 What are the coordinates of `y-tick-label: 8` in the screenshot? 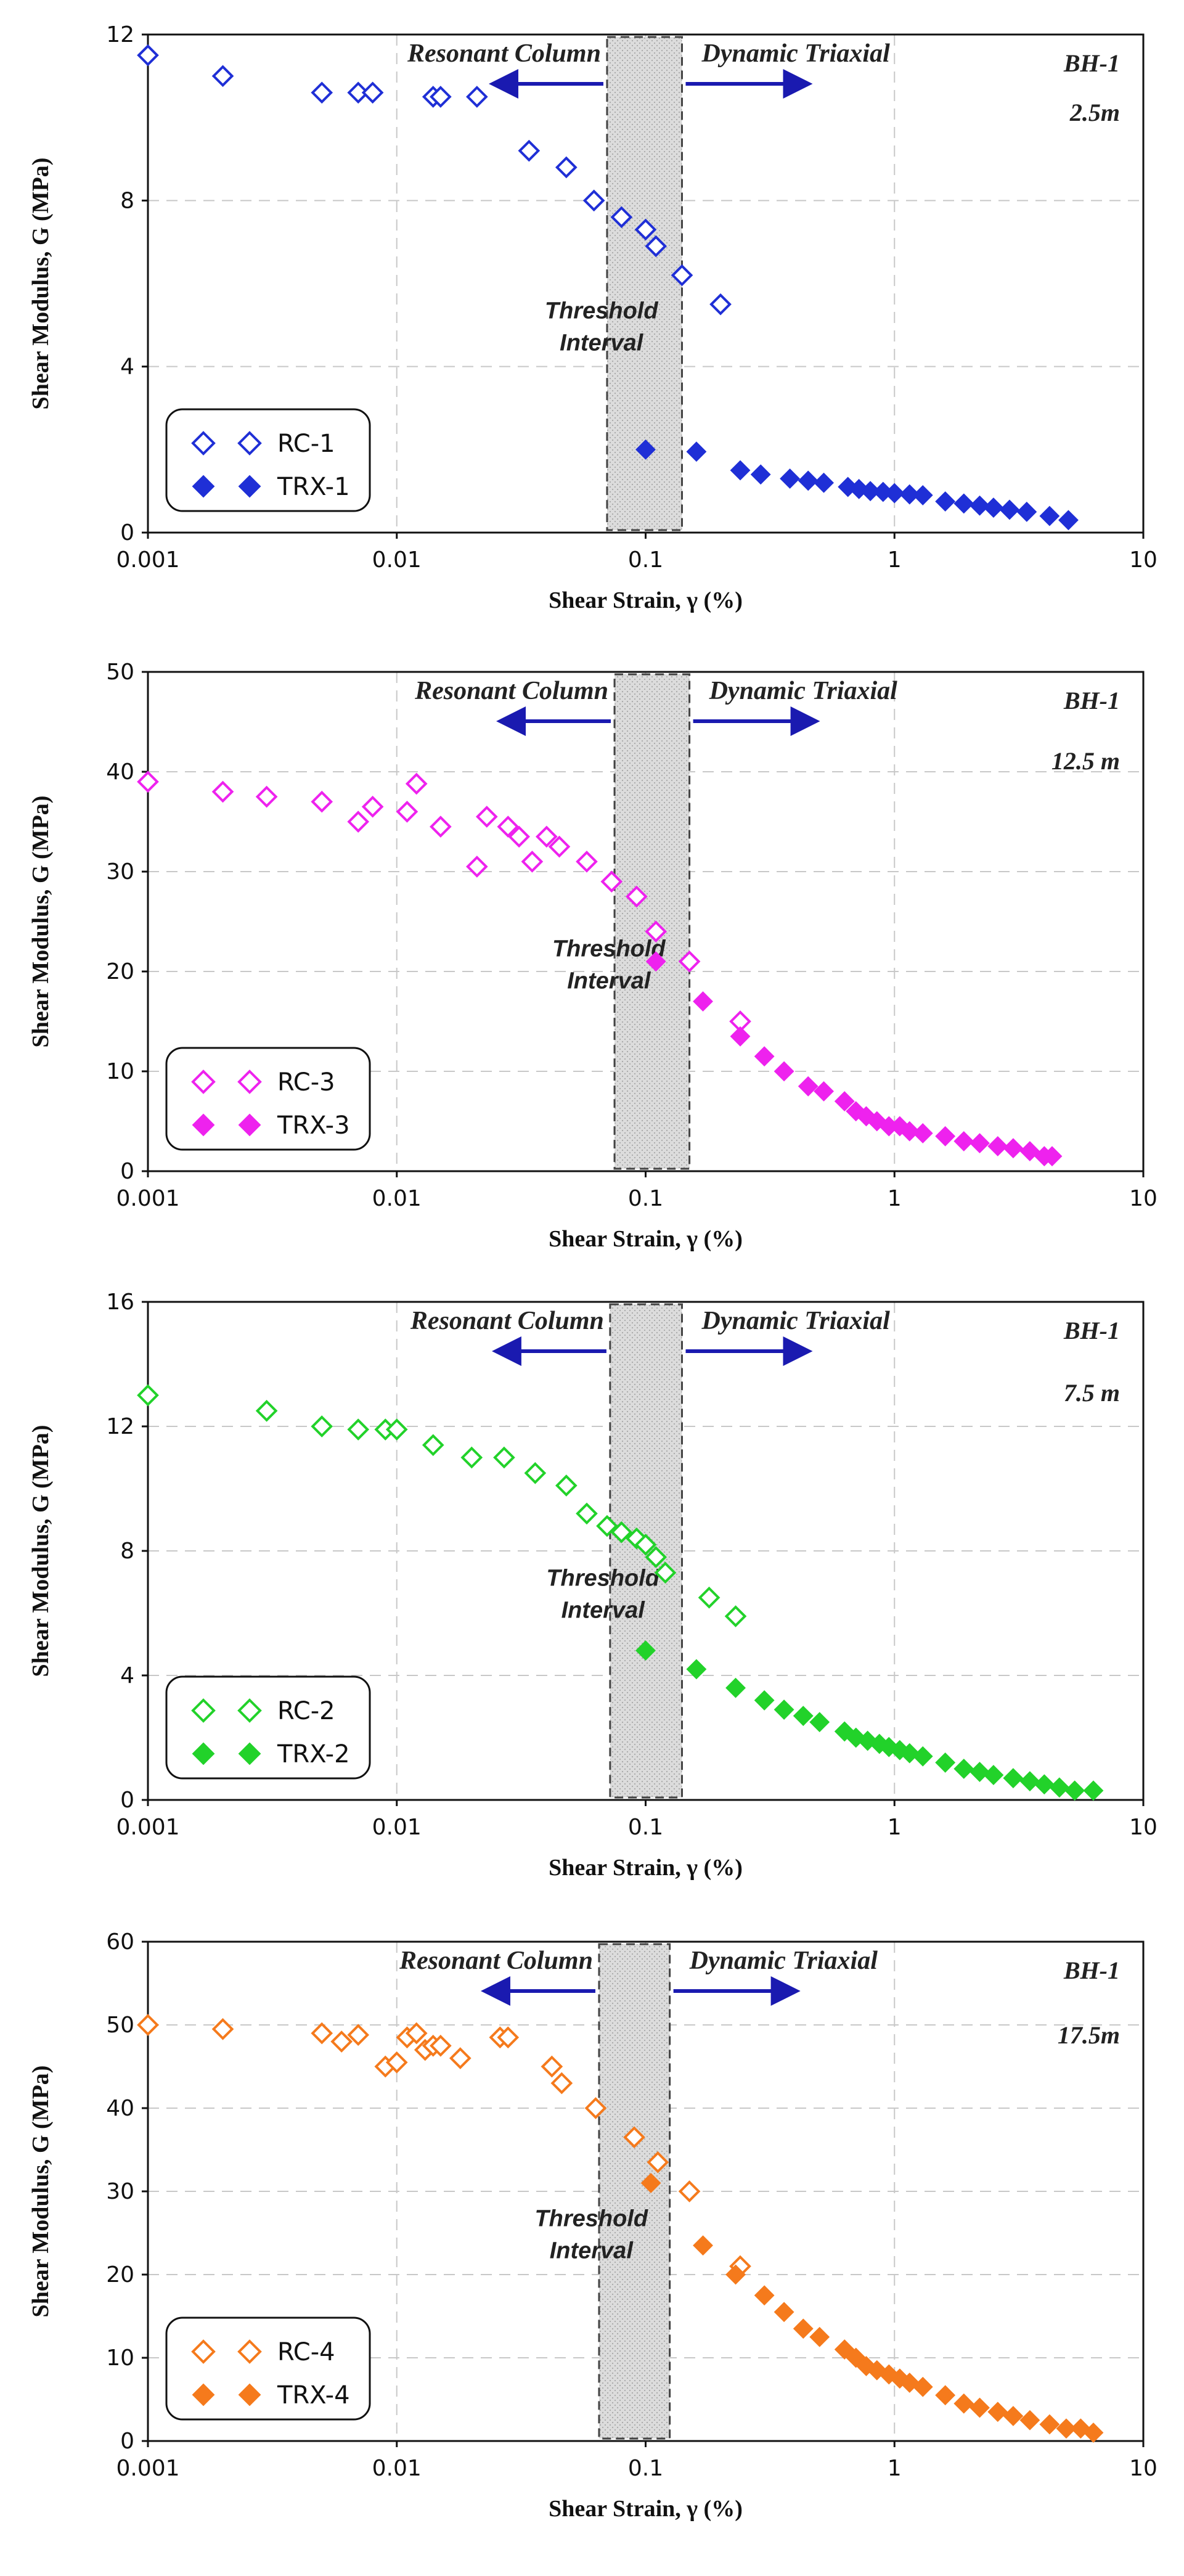 It's located at (127, 200).